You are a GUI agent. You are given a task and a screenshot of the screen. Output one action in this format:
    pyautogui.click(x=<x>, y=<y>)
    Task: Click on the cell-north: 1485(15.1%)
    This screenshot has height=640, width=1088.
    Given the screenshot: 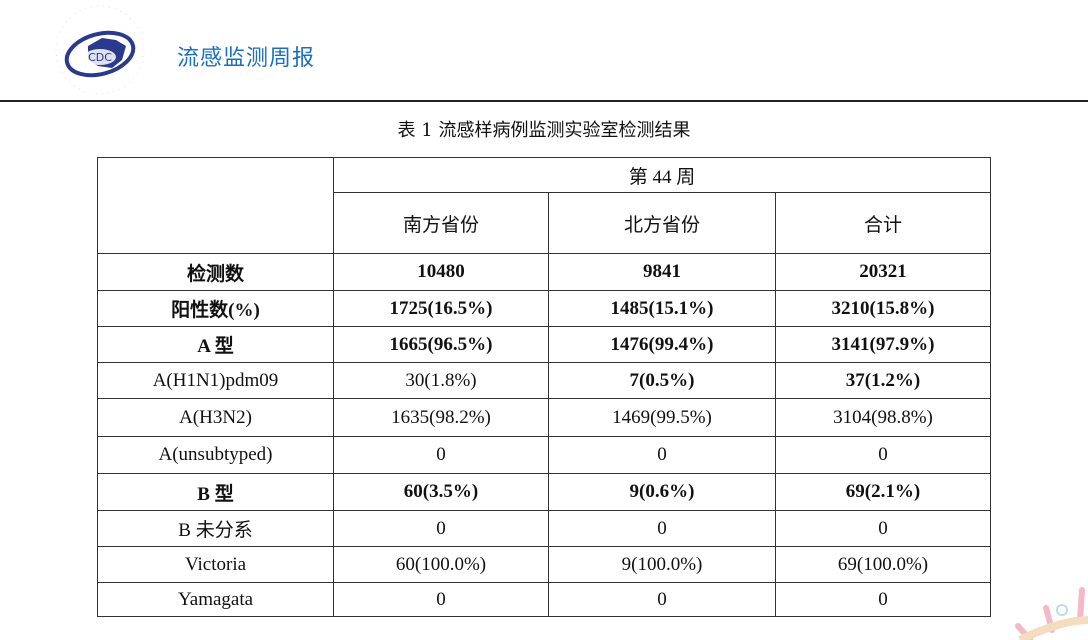 What is the action you would take?
    pyautogui.click(x=662, y=308)
    